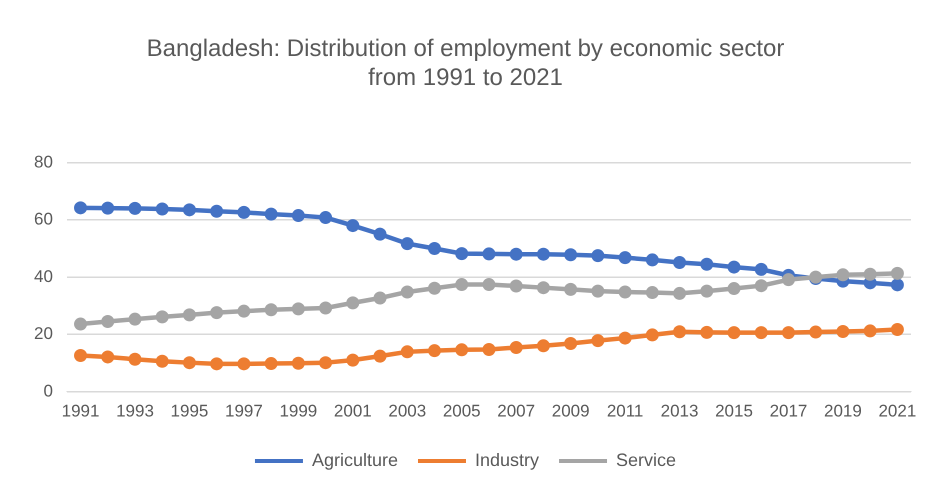  Describe the element at coordinates (135, 410) in the screenshot. I see `x-tick-label: 1993` at that location.